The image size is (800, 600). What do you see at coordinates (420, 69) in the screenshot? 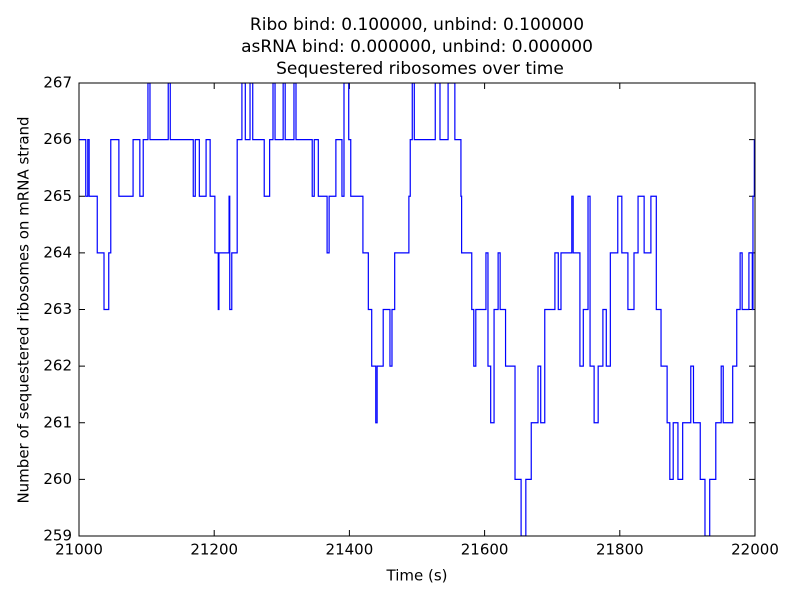
I see `chart-title: Sequestered ribosomes over time` at bounding box center [420, 69].